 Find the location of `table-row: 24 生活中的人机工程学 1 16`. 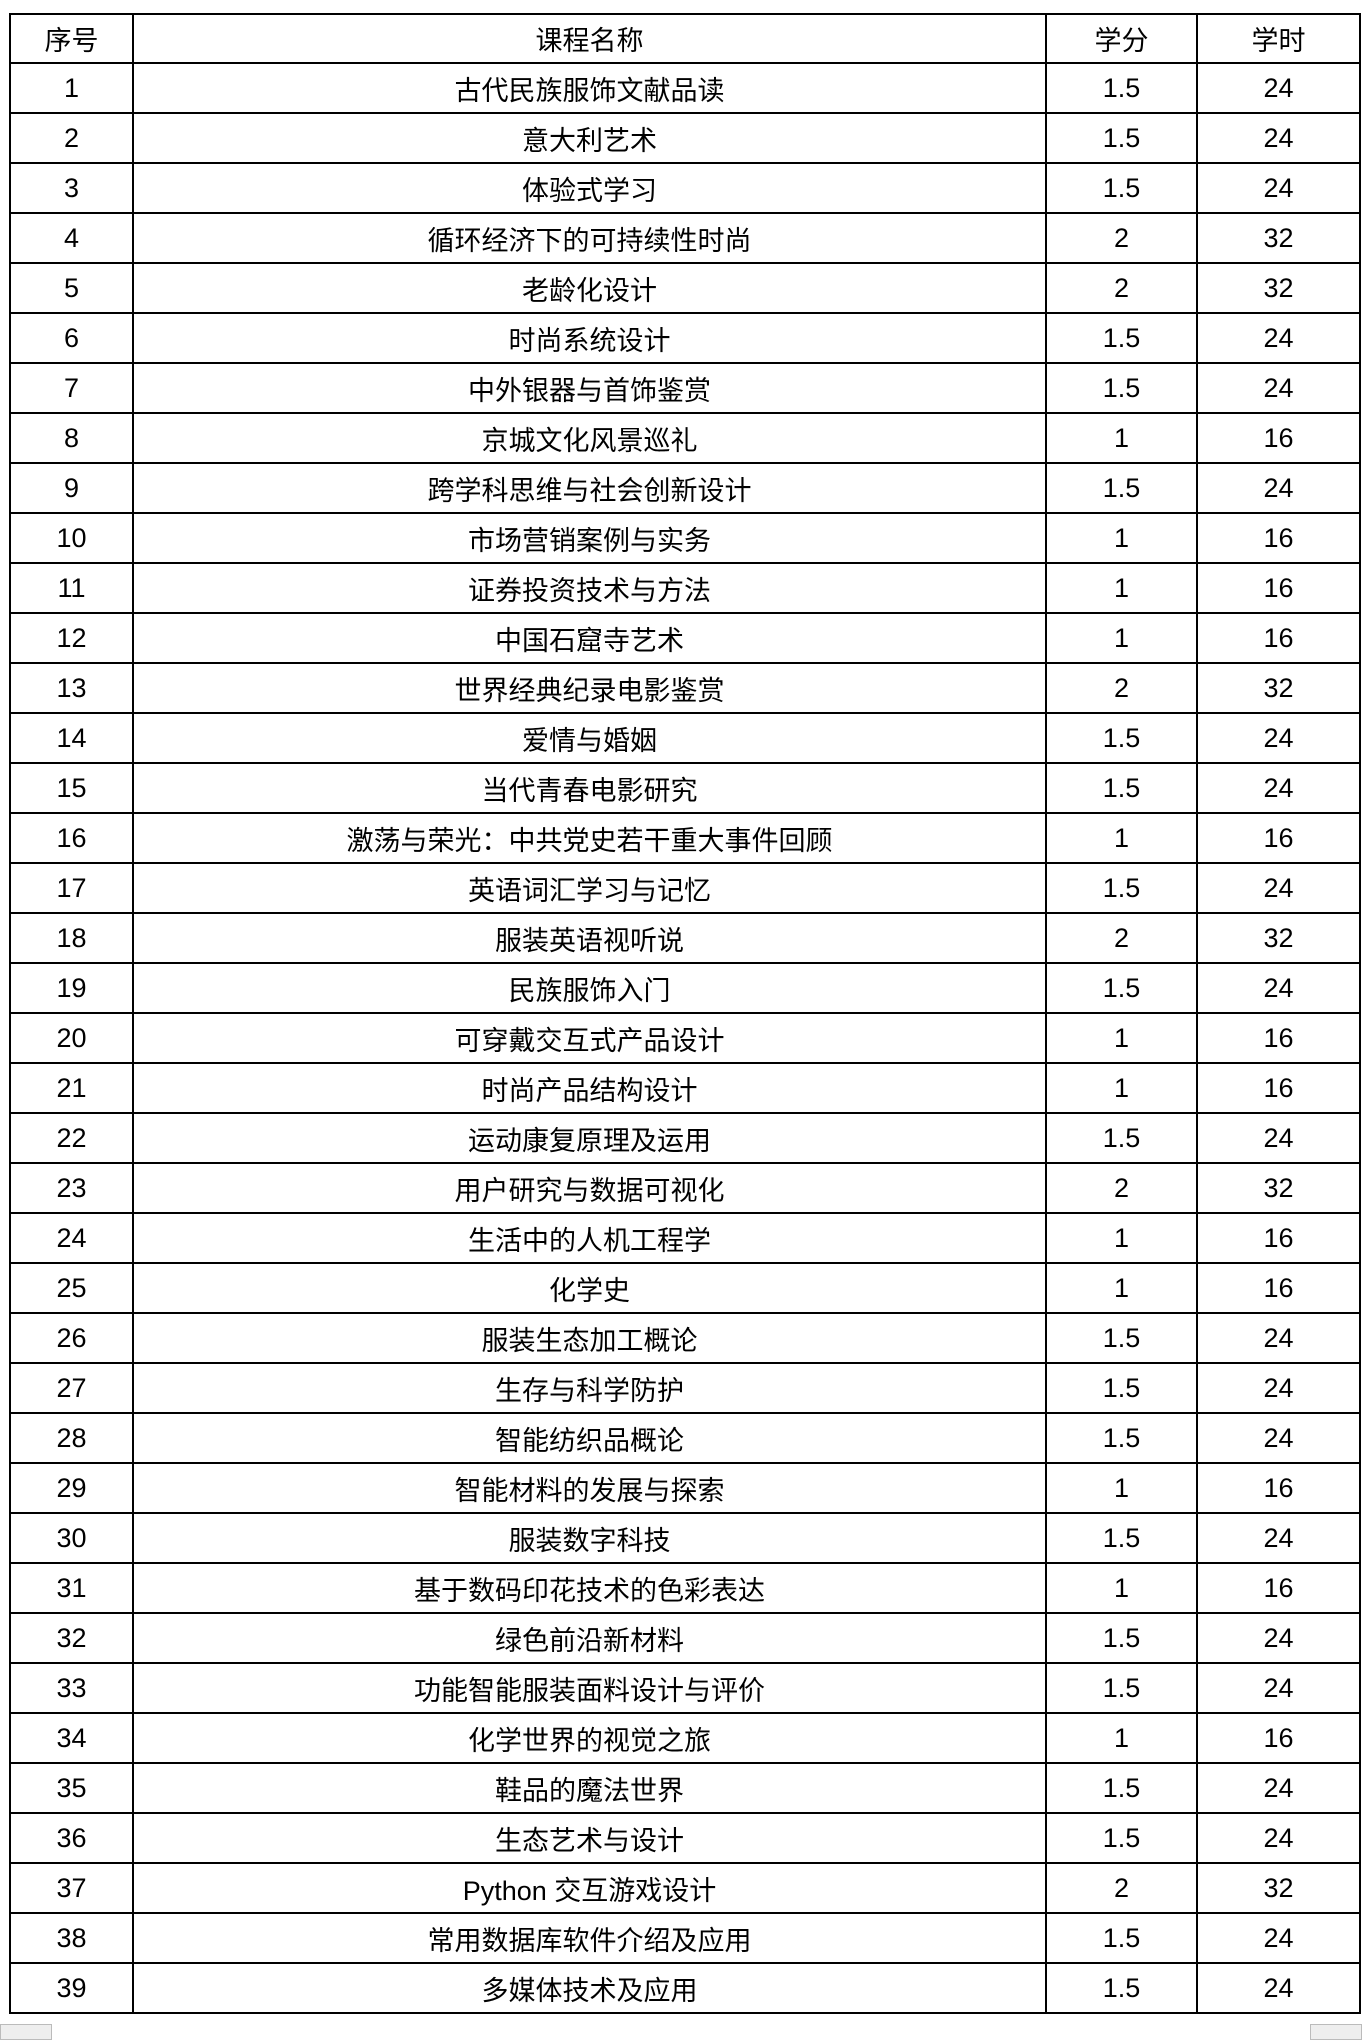

table-row: 24 生活中的人机工程学 1 16 is located at coordinates (685, 1238).